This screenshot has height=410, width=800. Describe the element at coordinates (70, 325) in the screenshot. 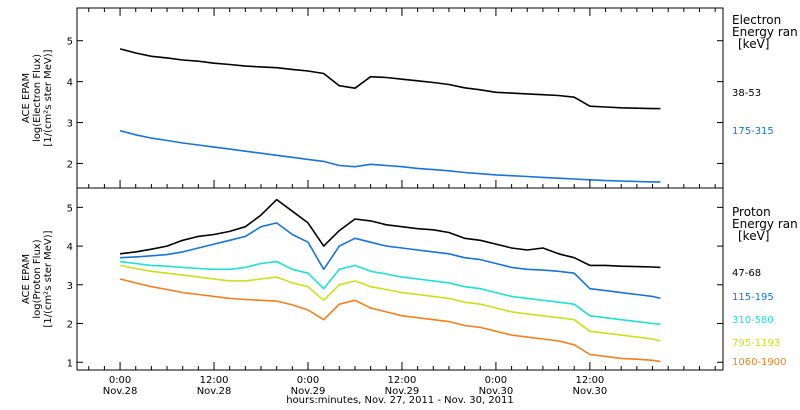

I see `proton-ytick-label: 2` at that location.